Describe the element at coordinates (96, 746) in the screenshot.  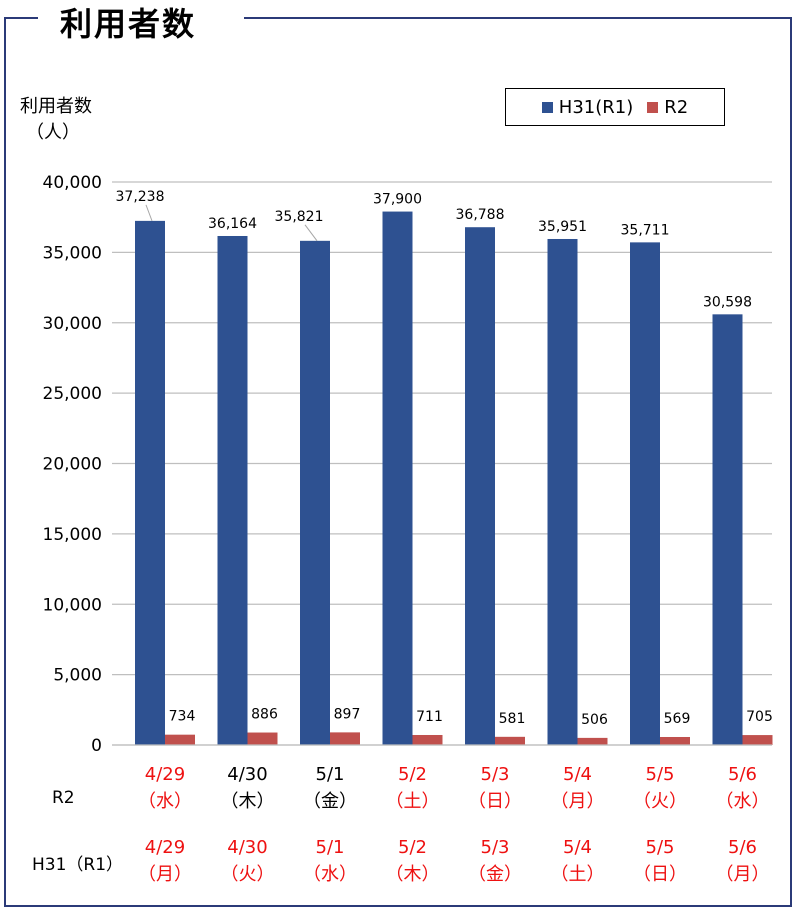
I see `y-tick-label: 0` at that location.